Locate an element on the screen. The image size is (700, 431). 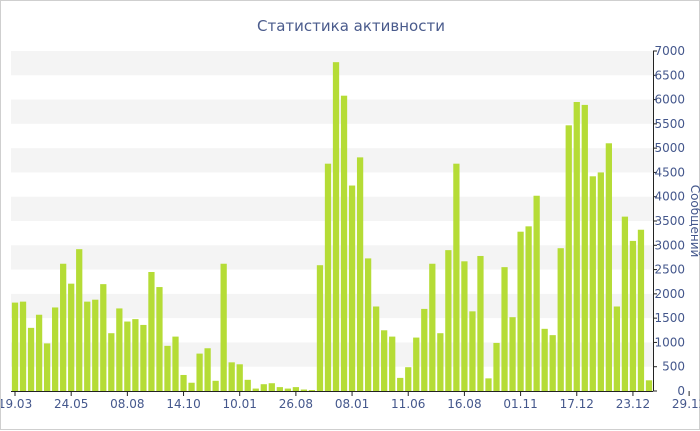
y-tick-label: 3500 is located at coordinates (669, 221).